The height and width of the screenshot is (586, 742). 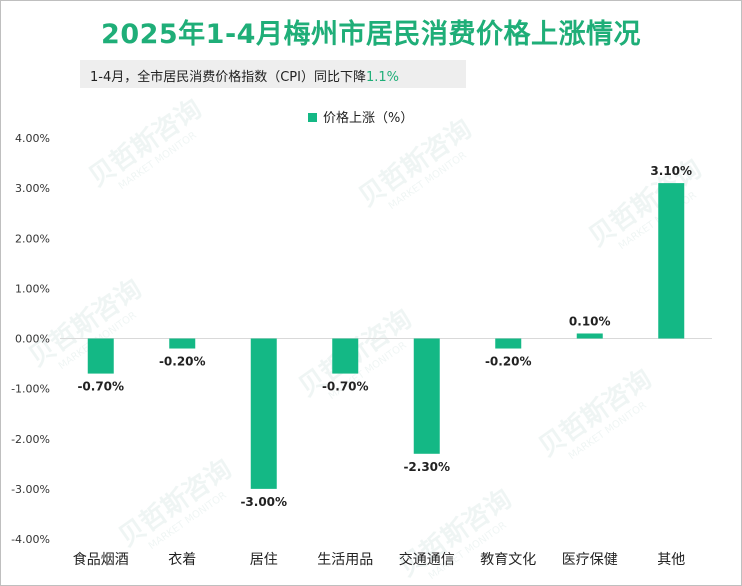 What do you see at coordinates (30, 439) in the screenshot?
I see `y-tick-label: -2.00%` at bounding box center [30, 439].